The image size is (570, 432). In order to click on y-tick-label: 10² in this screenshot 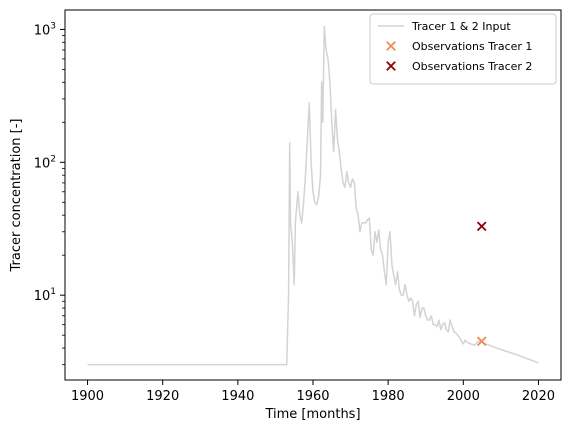, I will do `click(45, 162)`.